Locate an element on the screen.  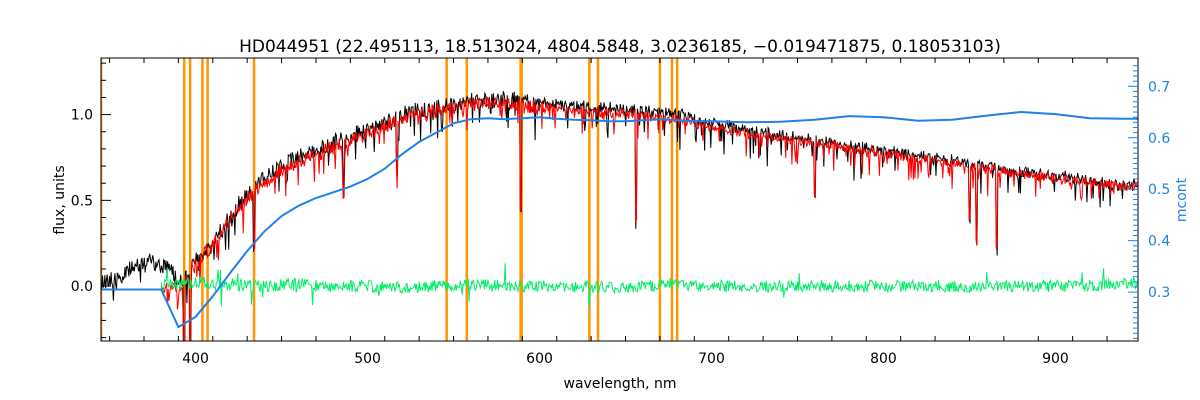
y-axis-label: flux, units is located at coordinates (60, 199).